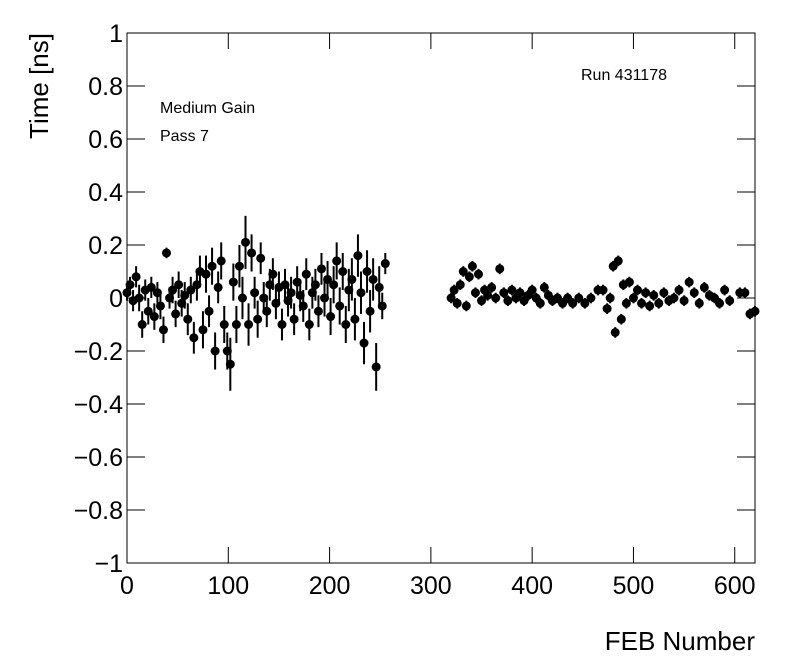  What do you see at coordinates (98, 511) in the screenshot?
I see `y-tick-label: −0.8` at bounding box center [98, 511].